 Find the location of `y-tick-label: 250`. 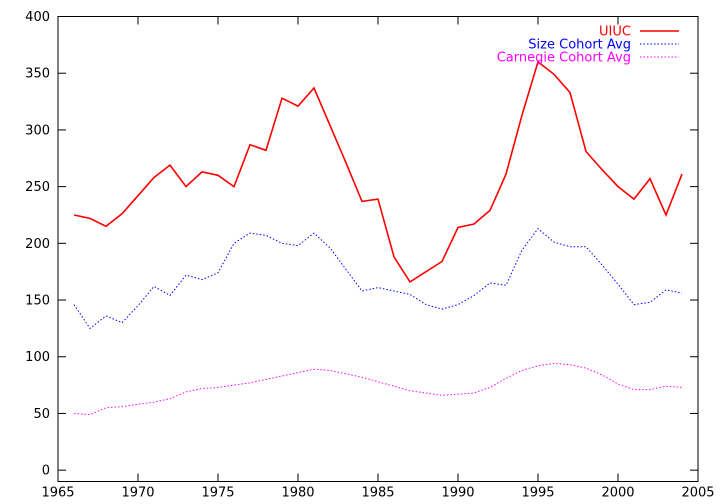

y-tick-label: 250 is located at coordinates (37, 187).